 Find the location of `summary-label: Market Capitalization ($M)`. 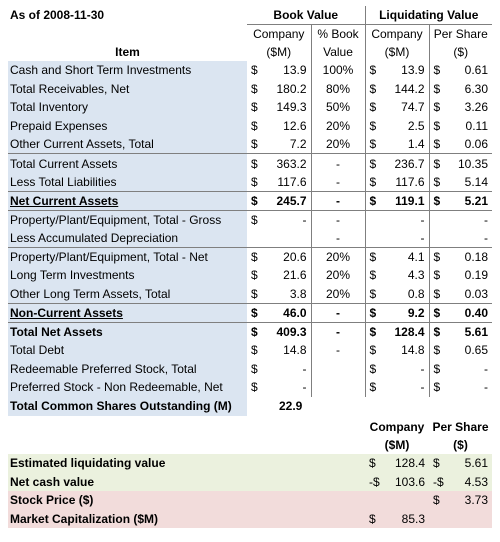

summary-label: Market Capitalization ($M) is located at coordinates (186, 519).